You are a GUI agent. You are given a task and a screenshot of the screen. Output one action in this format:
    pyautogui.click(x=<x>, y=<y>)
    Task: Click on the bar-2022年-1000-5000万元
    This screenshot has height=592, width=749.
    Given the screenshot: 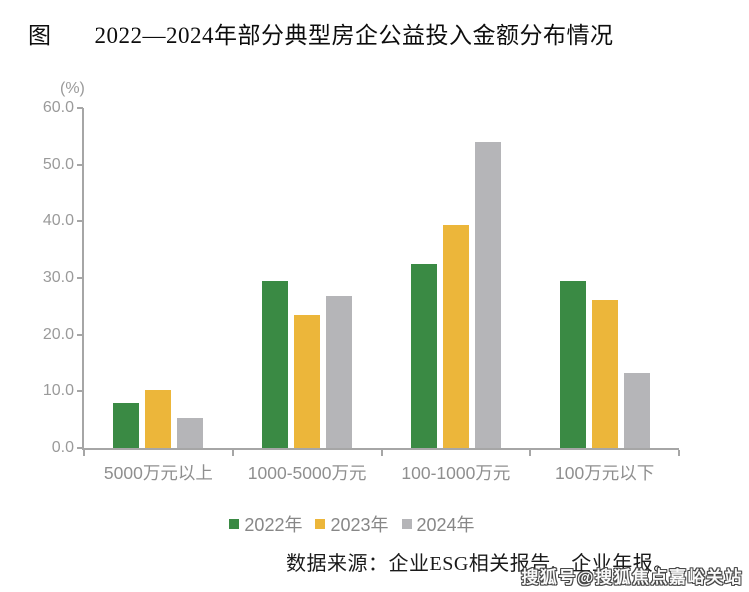 What is the action you would take?
    pyautogui.click(x=275, y=364)
    